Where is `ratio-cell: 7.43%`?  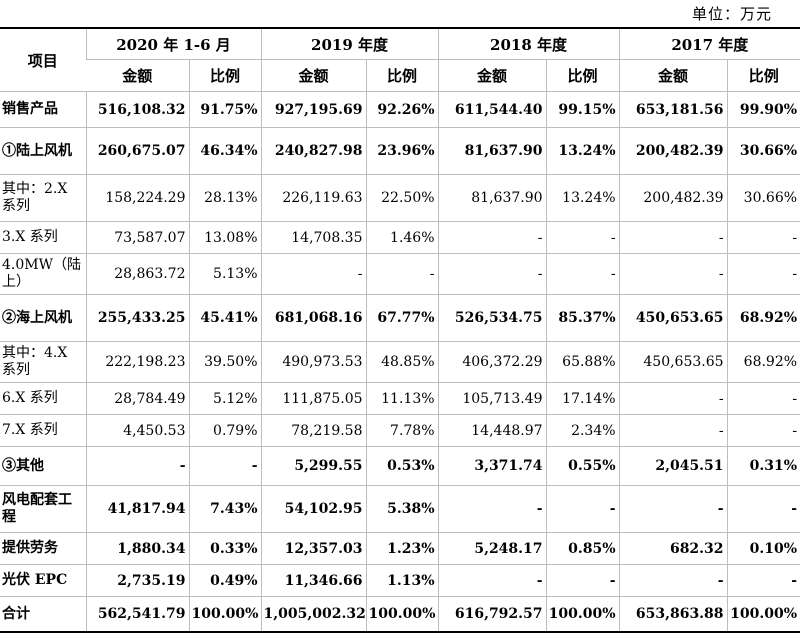
ratio-cell: 7.43% is located at coordinates (225, 509).